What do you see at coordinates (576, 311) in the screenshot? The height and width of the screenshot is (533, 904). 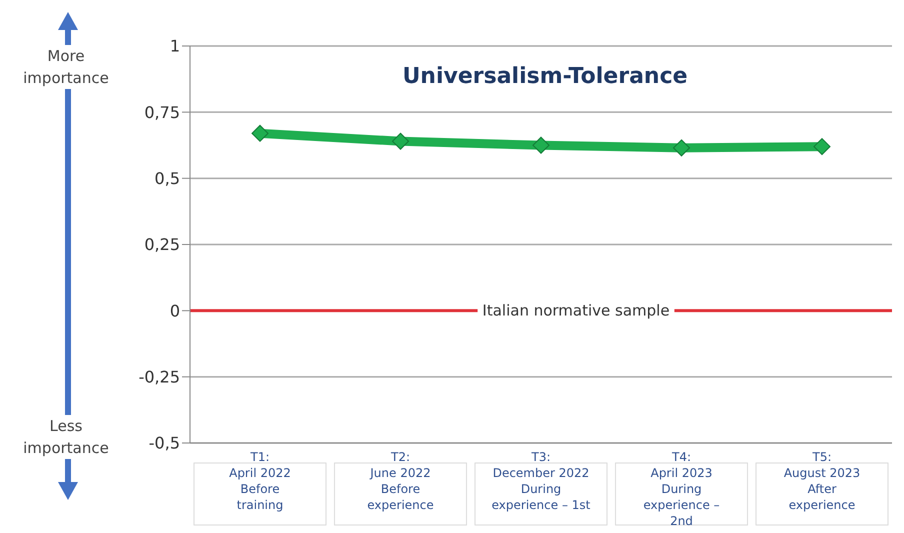 I see `ref-line-label: Italian normative sample` at bounding box center [576, 311].